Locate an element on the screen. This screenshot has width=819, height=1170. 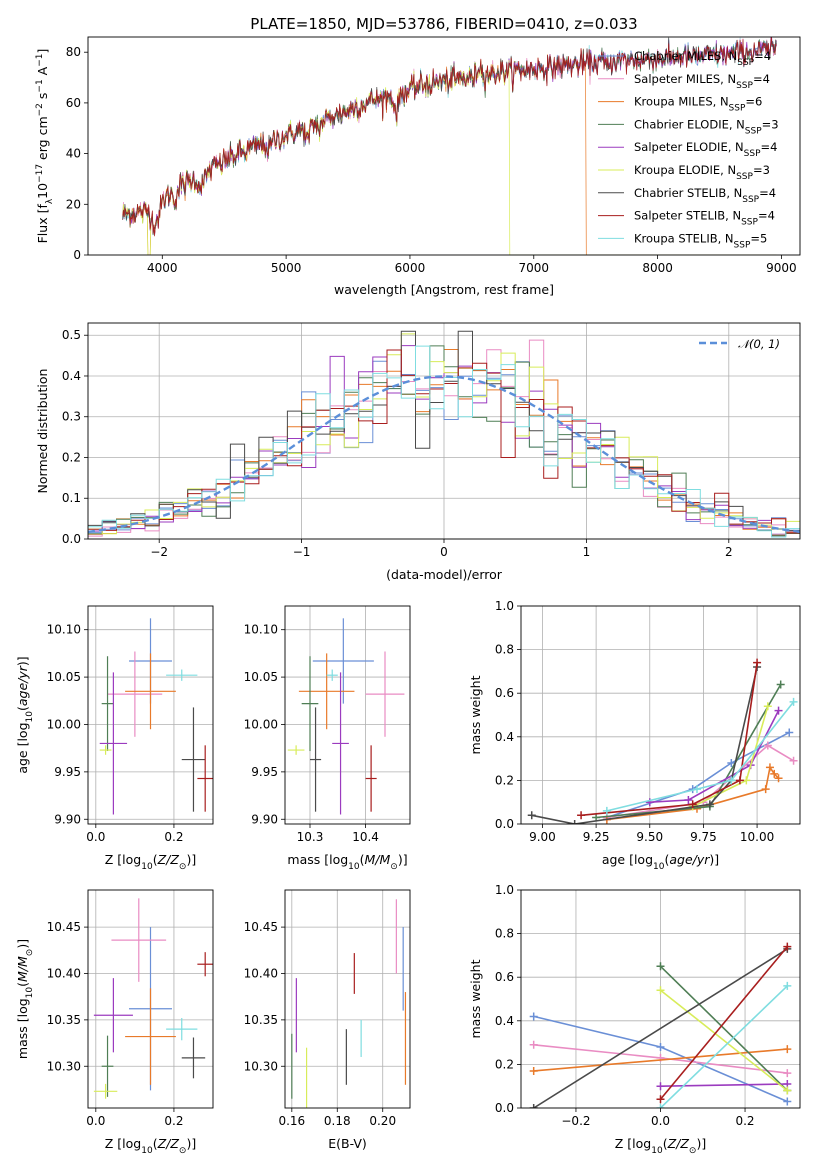
x-tick-label: 0 is located at coordinates (444, 552).